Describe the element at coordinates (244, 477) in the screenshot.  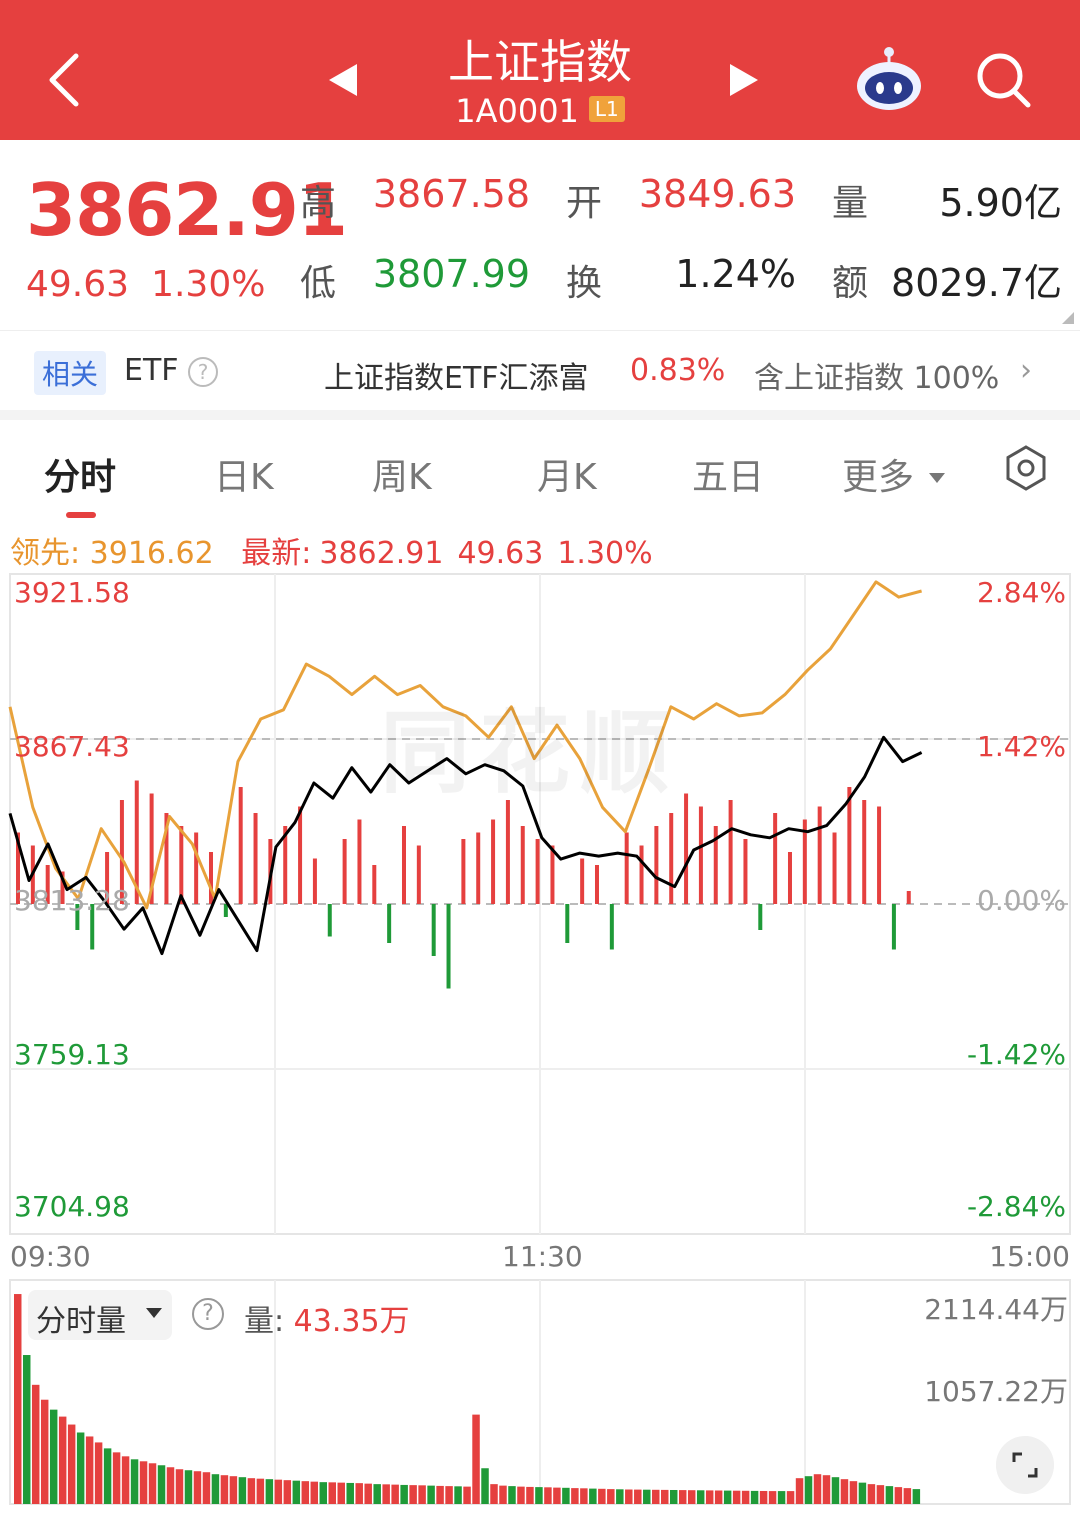
I see `tab-daily-k: 日K` at that location.